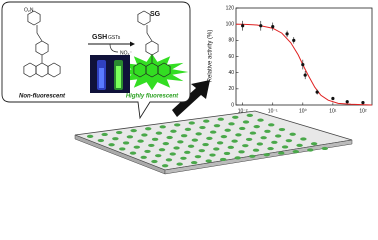  What do you see at coordinates (110, 74) in the screenshot?
I see `photo` at bounding box center [110, 74].